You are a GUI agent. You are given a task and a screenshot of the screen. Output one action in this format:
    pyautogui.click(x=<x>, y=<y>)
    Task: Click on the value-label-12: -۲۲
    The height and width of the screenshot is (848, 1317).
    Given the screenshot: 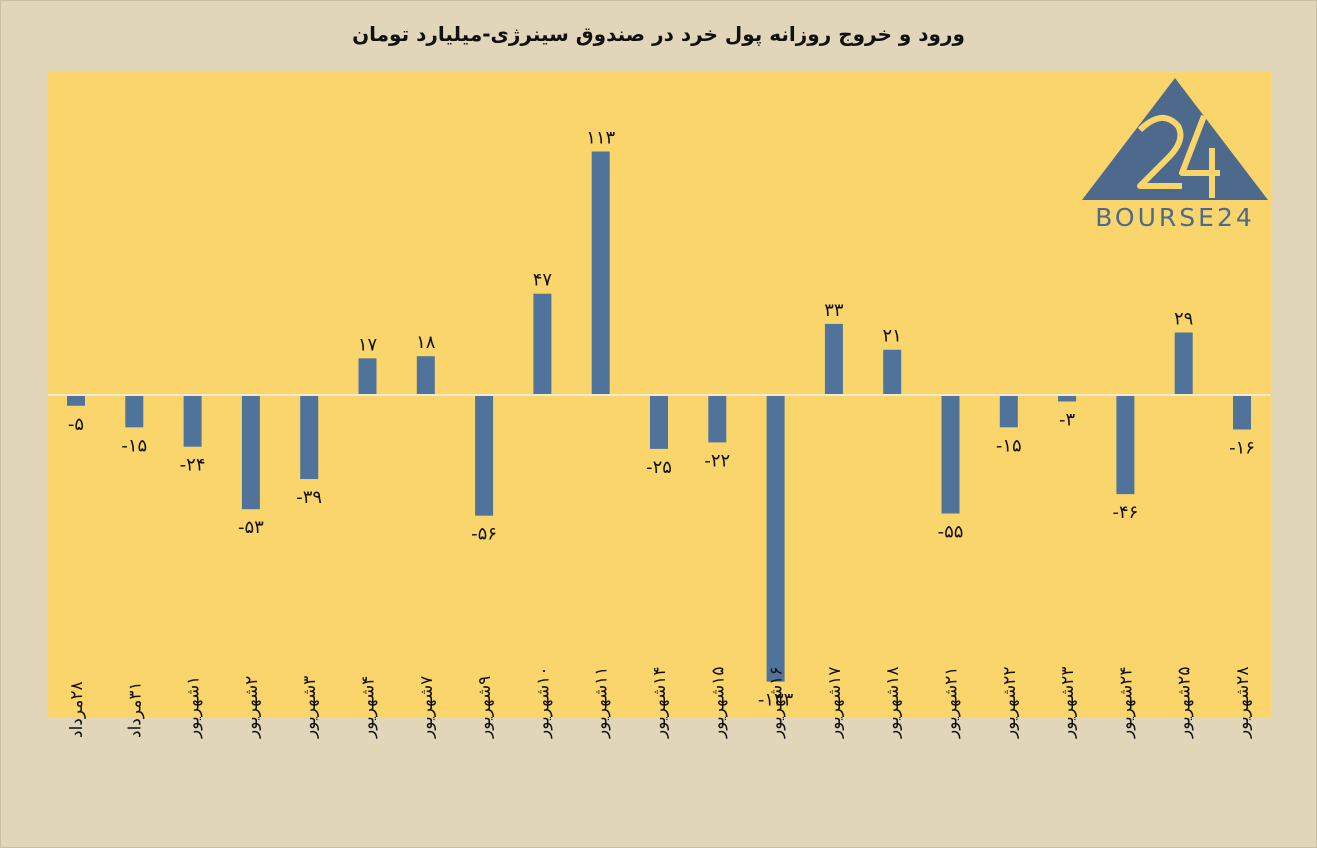 What is the action you would take?
    pyautogui.click(x=717, y=460)
    